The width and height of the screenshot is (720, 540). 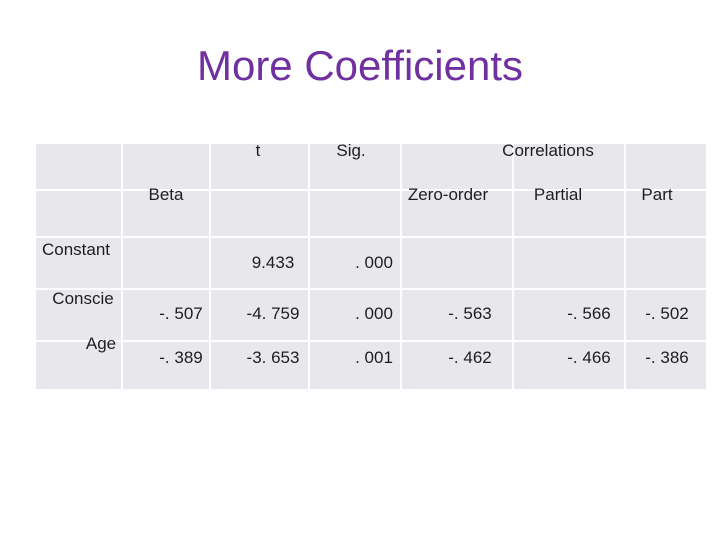 What do you see at coordinates (448, 194) in the screenshot?
I see `column-header: Zero-order` at bounding box center [448, 194].